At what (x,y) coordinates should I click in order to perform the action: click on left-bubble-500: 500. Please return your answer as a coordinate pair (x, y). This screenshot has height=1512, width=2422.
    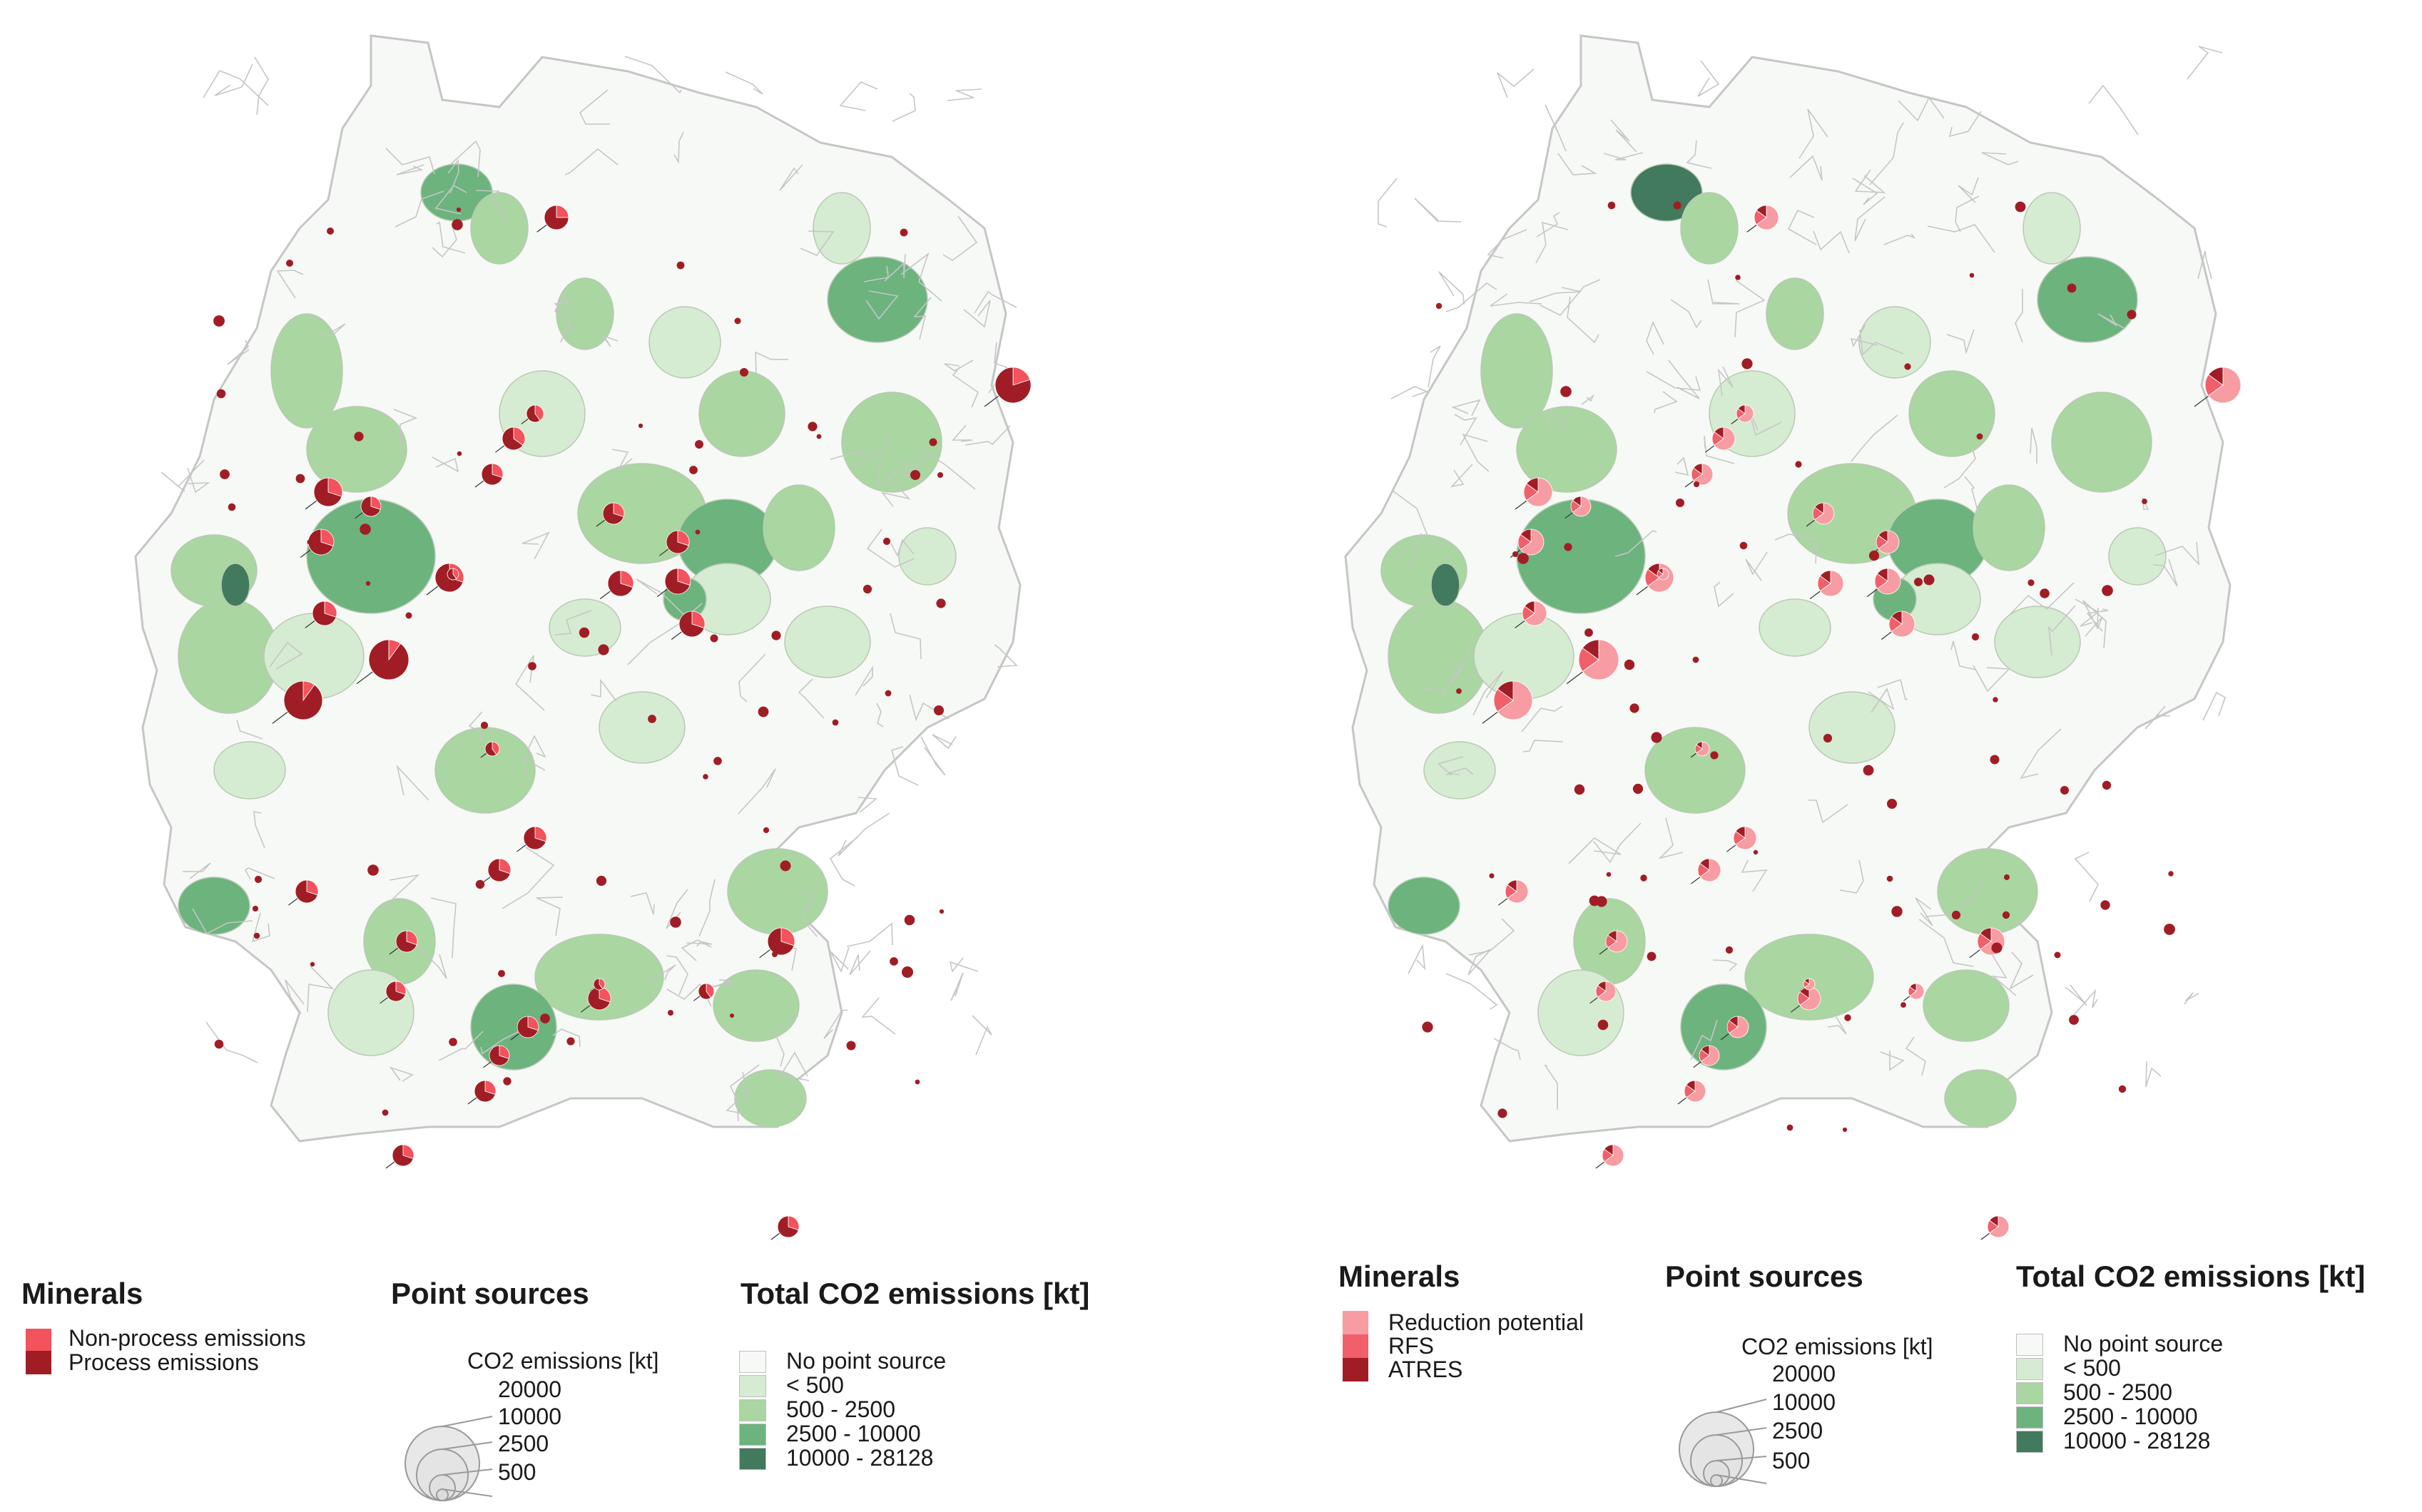
    Looking at the image, I should click on (517, 1472).